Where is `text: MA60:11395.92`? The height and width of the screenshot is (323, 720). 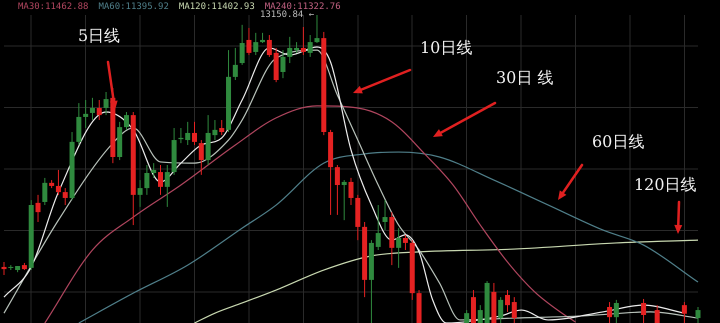
text: MA60:11395.92 is located at coordinates (133, 7).